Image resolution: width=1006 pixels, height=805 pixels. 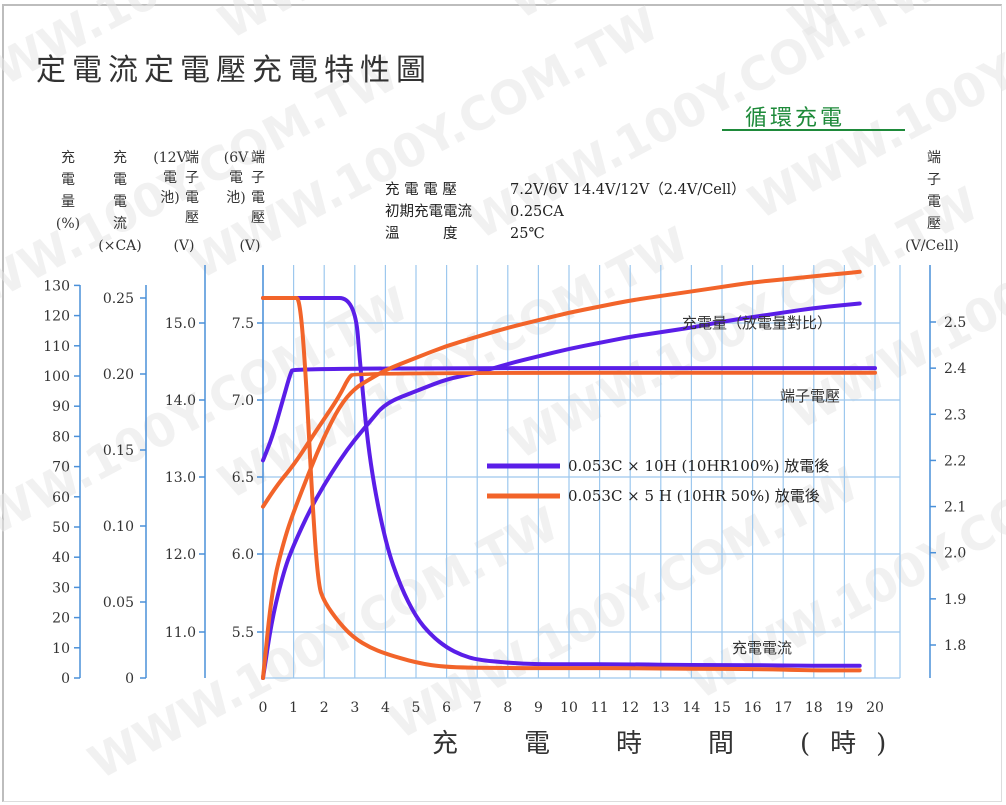 What do you see at coordinates (249, 246) in the screenshot?
I see `volt6-axis-unit: (V)` at bounding box center [249, 246].